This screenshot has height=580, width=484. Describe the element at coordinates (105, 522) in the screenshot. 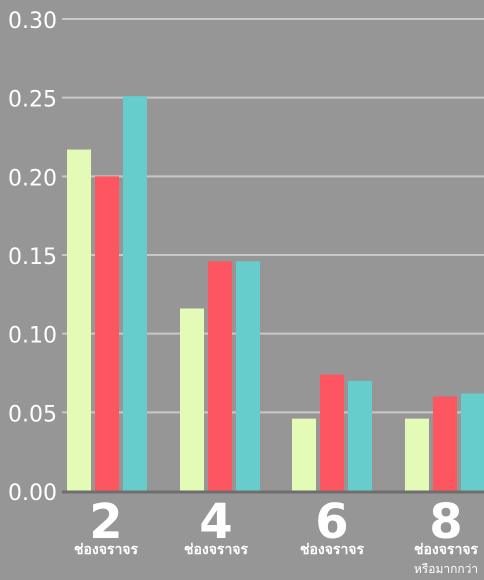

I see `category-number: 2` at that location.